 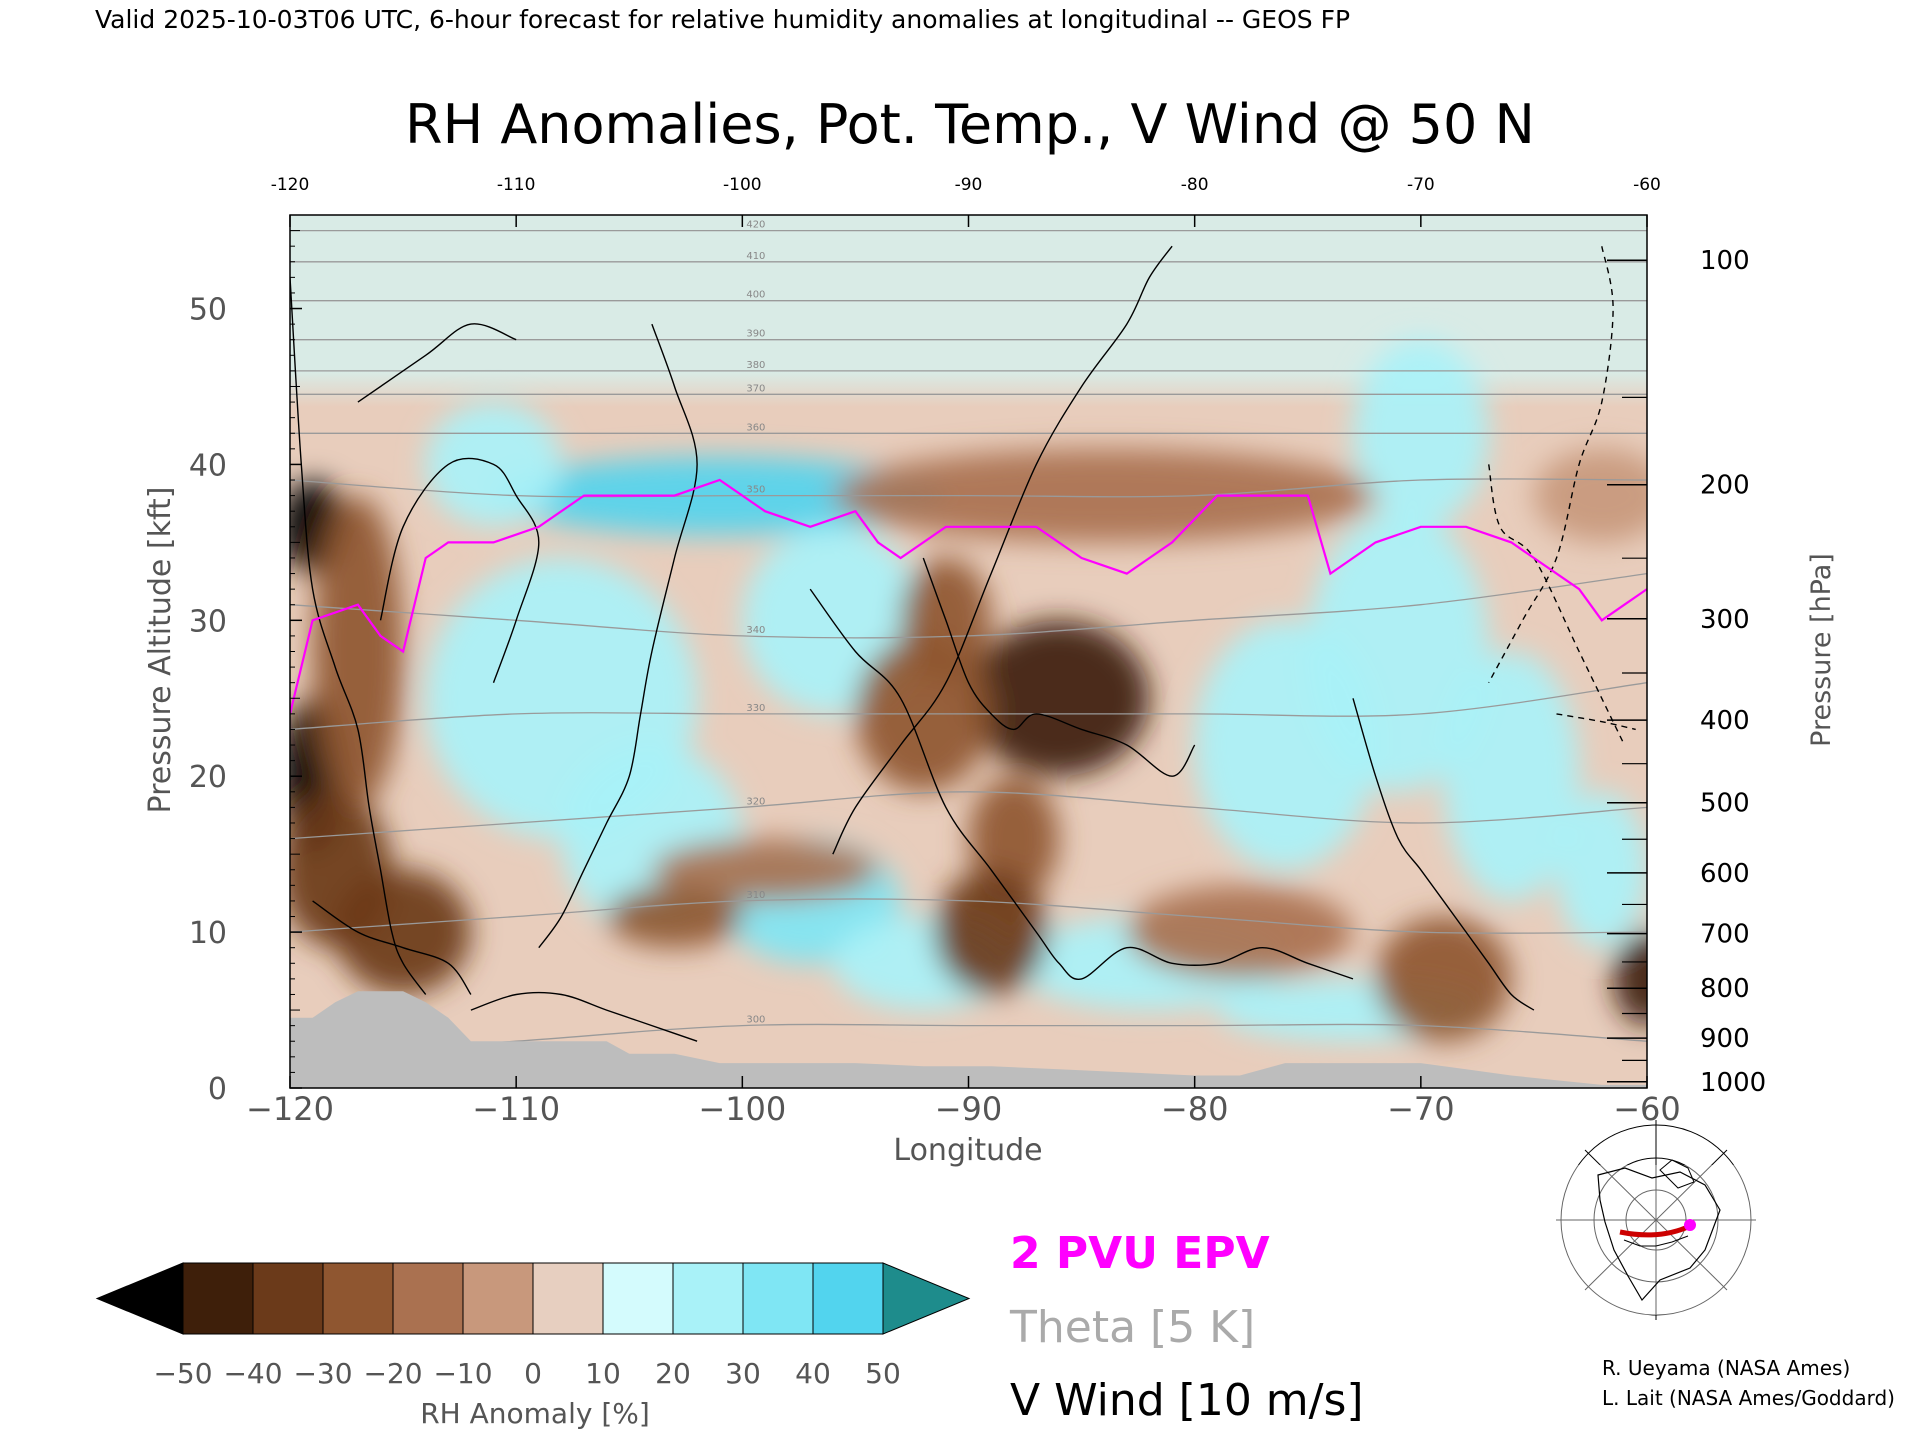 What do you see at coordinates (1195, 185) in the screenshot?
I see `x-tick-label-top: -80` at bounding box center [1195, 185].